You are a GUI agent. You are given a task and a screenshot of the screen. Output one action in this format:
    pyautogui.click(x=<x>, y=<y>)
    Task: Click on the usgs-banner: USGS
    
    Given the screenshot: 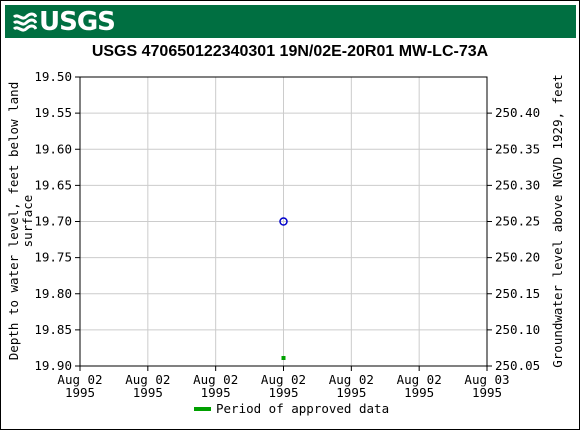 What is the action you would take?
    pyautogui.click(x=290, y=21)
    